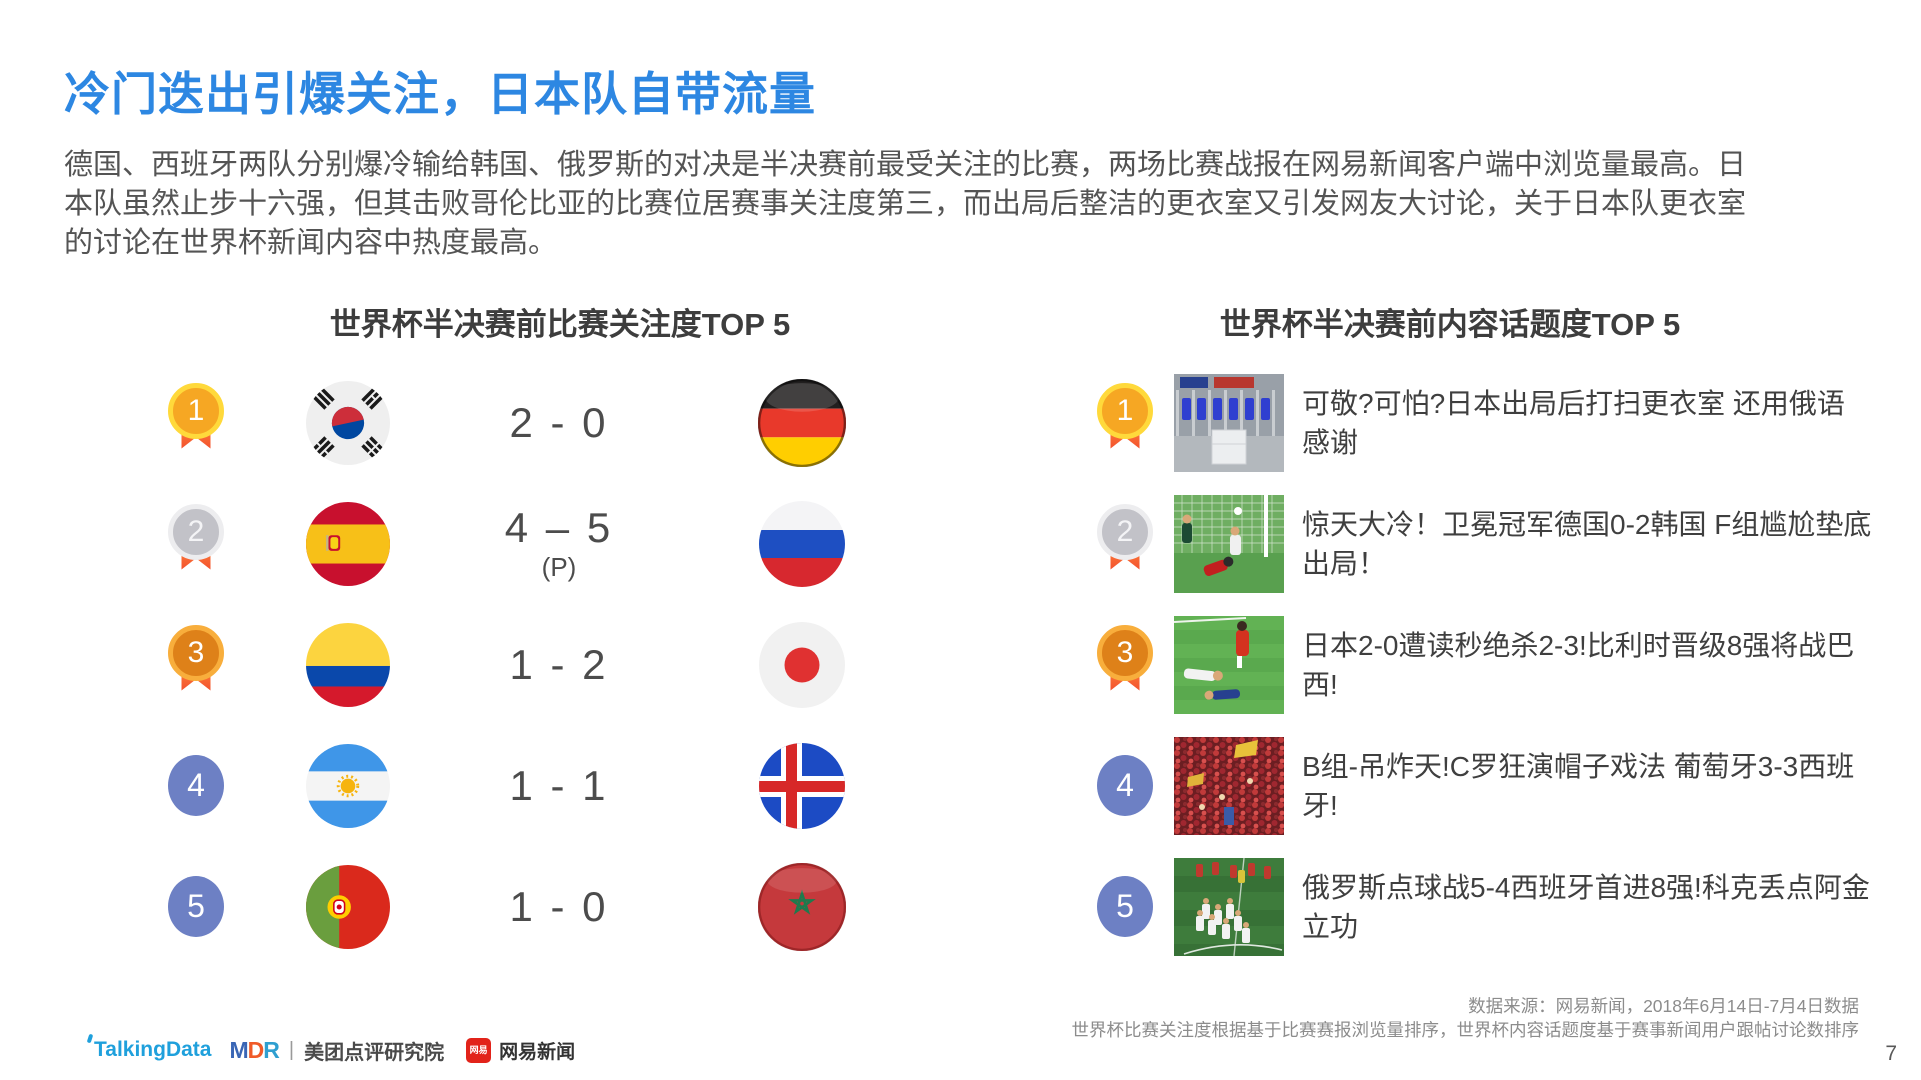 The height and width of the screenshot is (1080, 1921). I want to click on match-row-2: 2 4 – 5 (P), so click(537, 543).